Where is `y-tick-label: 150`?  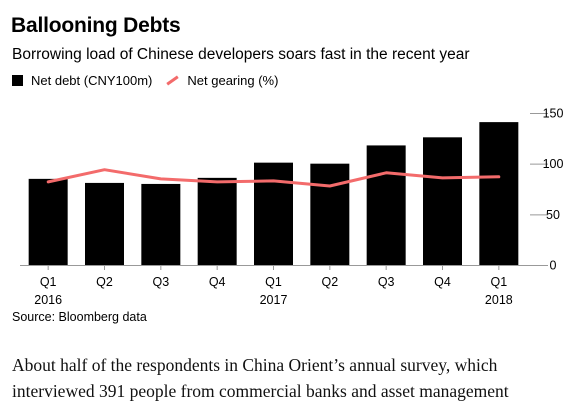 y-tick-label: 150 is located at coordinates (553, 114).